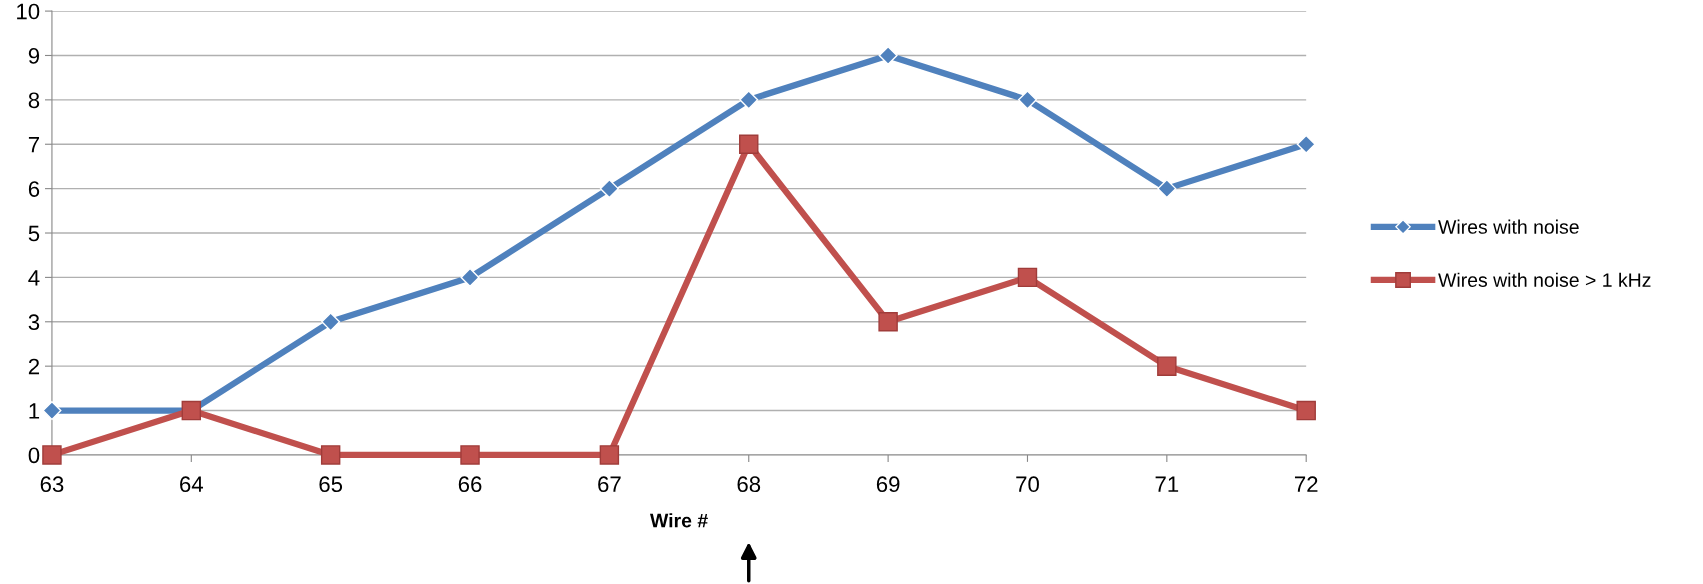 The image size is (1703, 584). What do you see at coordinates (34, 455) in the screenshot?
I see `y-tick-label: 0` at bounding box center [34, 455].